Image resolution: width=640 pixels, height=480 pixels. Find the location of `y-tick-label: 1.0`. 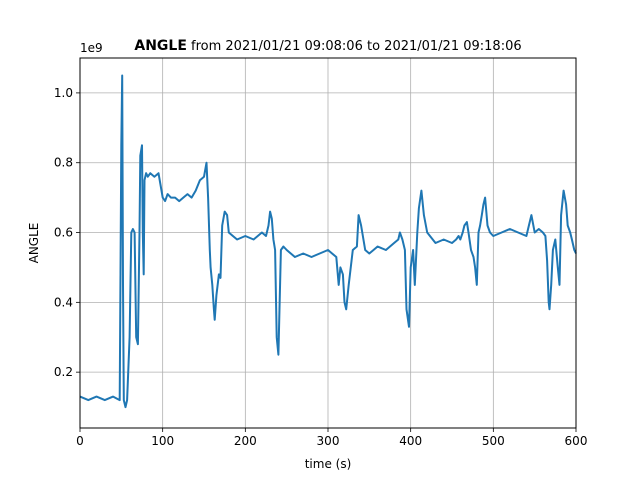

y-tick-label: 1.0 is located at coordinates (63, 93).